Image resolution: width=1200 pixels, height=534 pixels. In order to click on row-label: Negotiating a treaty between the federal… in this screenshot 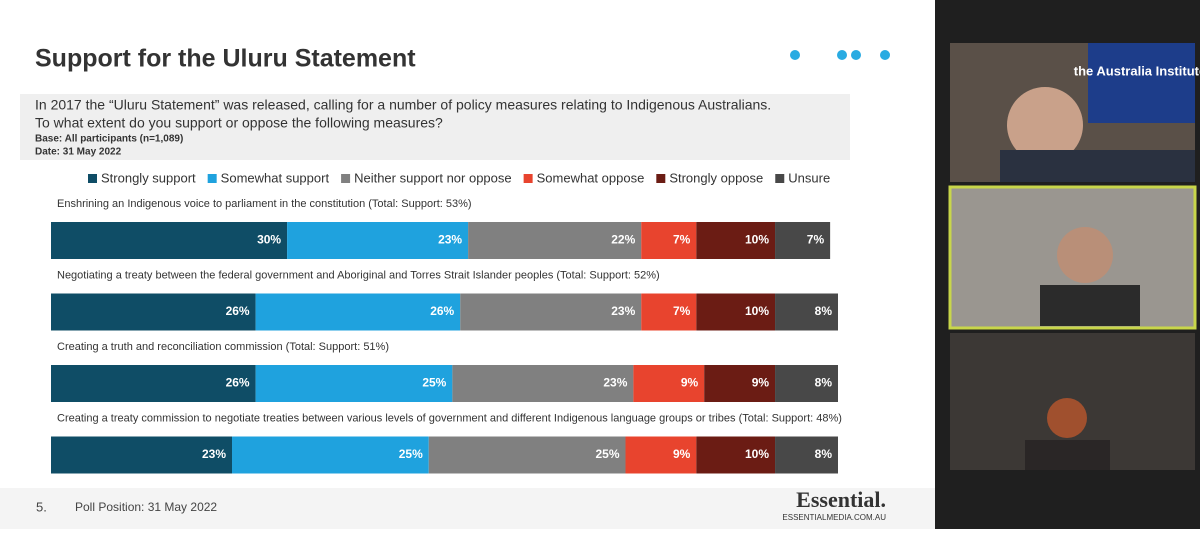, I will do `click(358, 275)`.